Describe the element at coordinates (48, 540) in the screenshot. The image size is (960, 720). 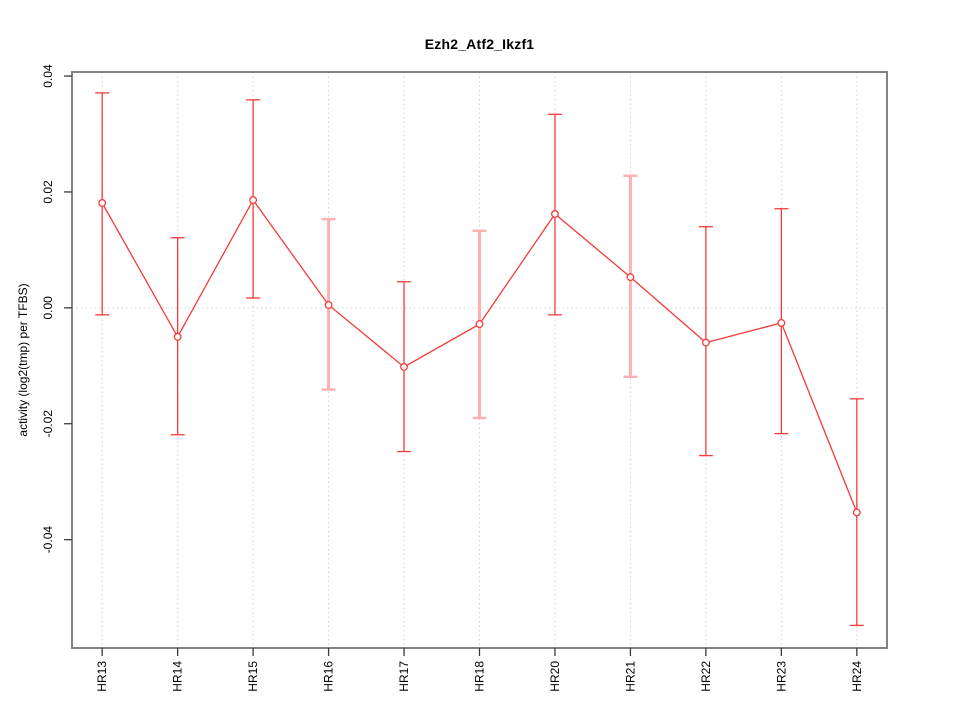
I see `y-tick-label: -0.04` at that location.